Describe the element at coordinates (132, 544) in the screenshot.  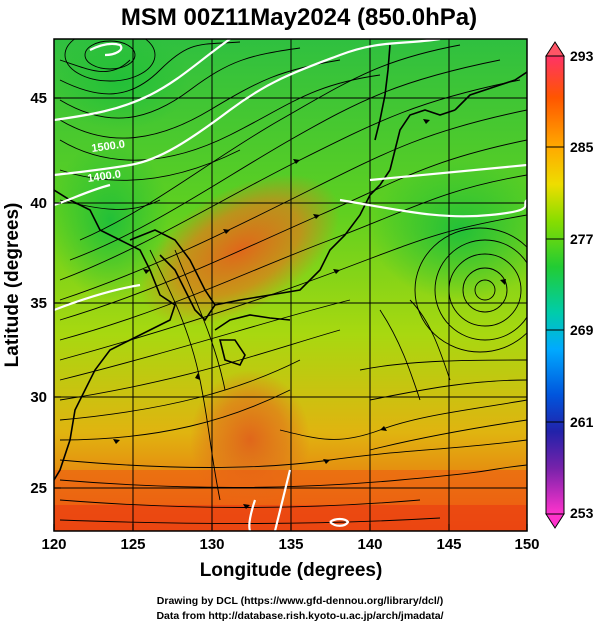
I see `x-tick-label: 125` at that location.